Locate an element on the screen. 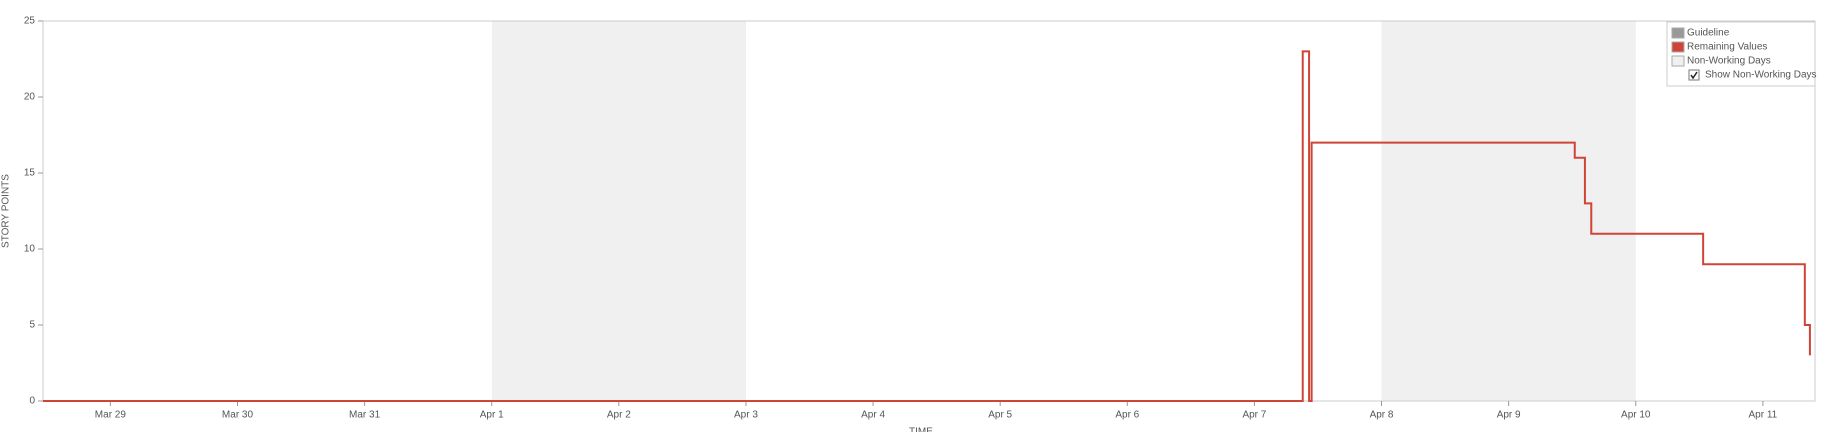 The width and height of the screenshot is (1828, 432). x-tick-label: Apr 8 is located at coordinates (1382, 415).